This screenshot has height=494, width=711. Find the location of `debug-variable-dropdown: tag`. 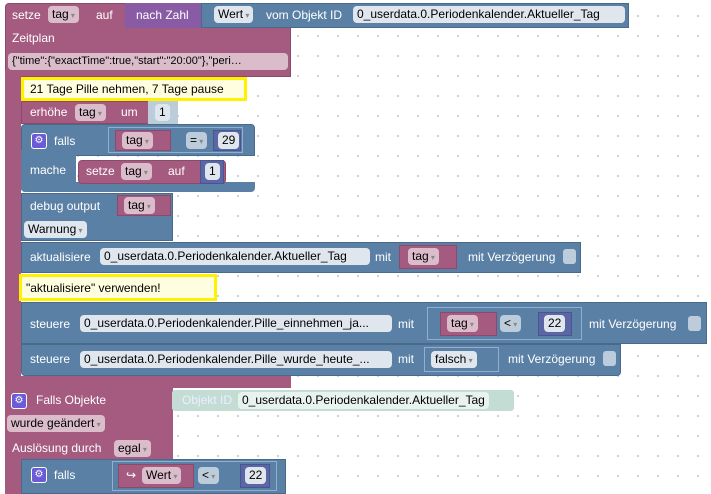

debug-variable-dropdown: tag is located at coordinates (139, 205).